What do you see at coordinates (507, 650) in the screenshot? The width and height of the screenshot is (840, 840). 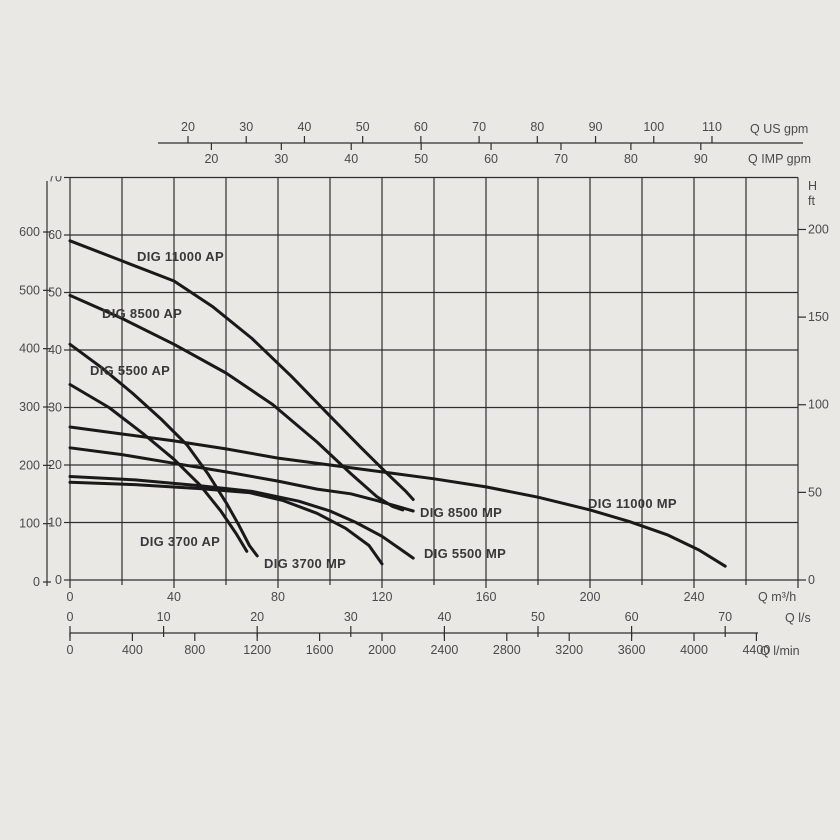 I see `lmin-tick-label: 2800` at bounding box center [507, 650].